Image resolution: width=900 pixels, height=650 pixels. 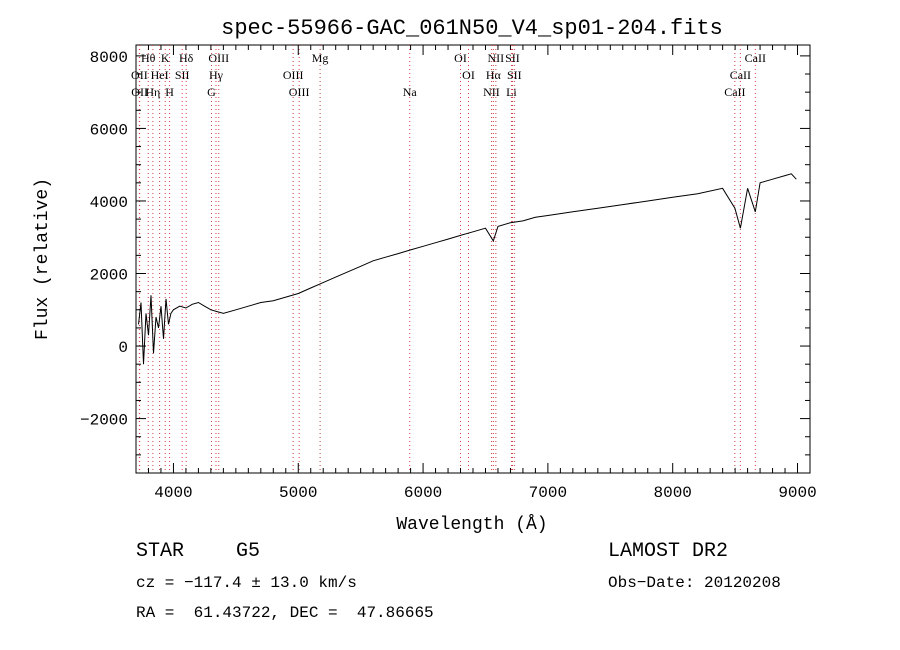 I want to click on spectral-line-label: Hγ, so click(x=216, y=75).